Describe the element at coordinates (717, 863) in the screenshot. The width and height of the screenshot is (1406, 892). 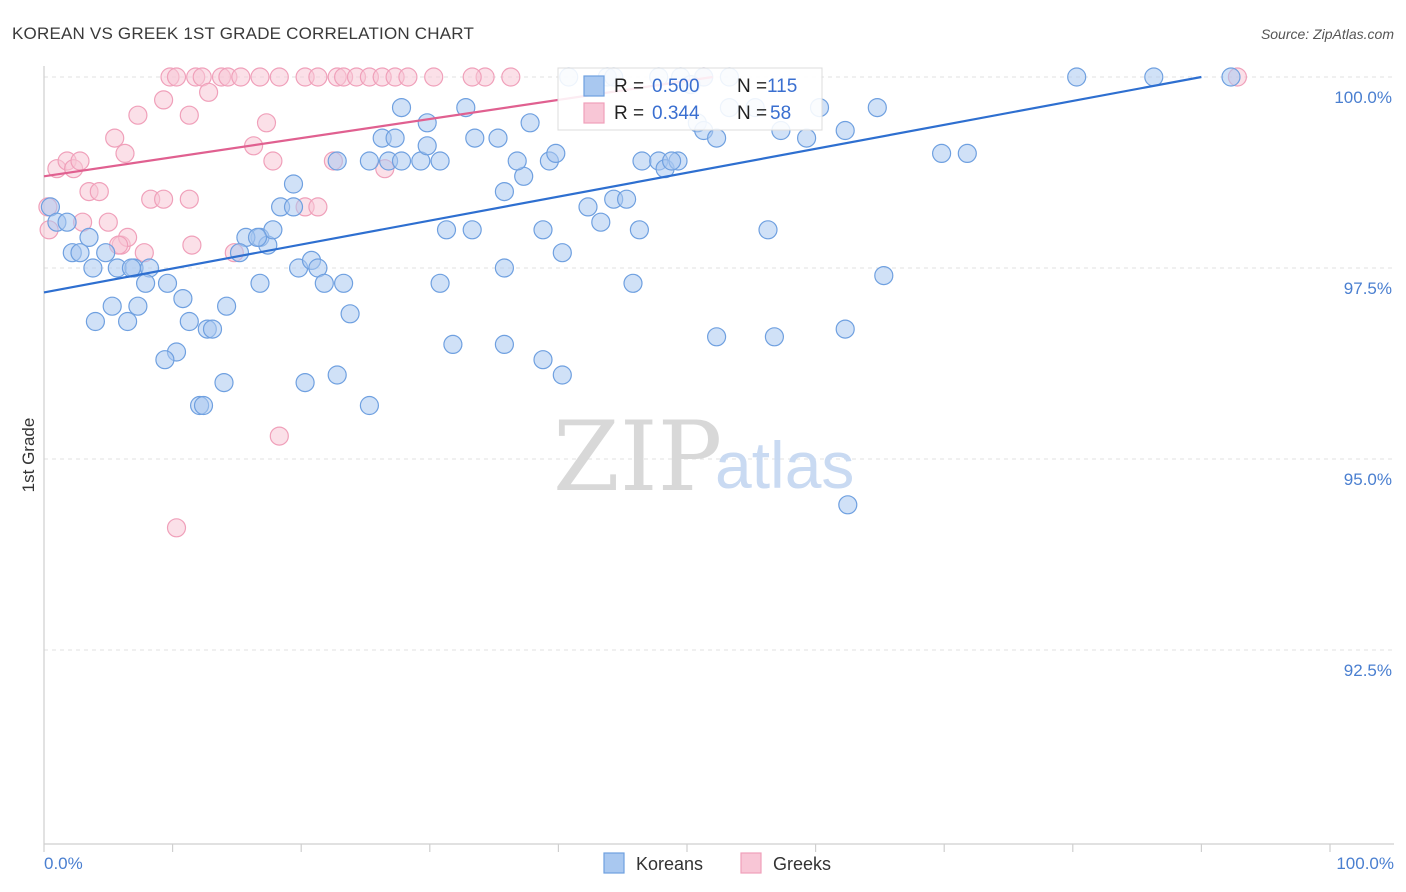
I see `series-legend: Koreans Greeks` at that location.